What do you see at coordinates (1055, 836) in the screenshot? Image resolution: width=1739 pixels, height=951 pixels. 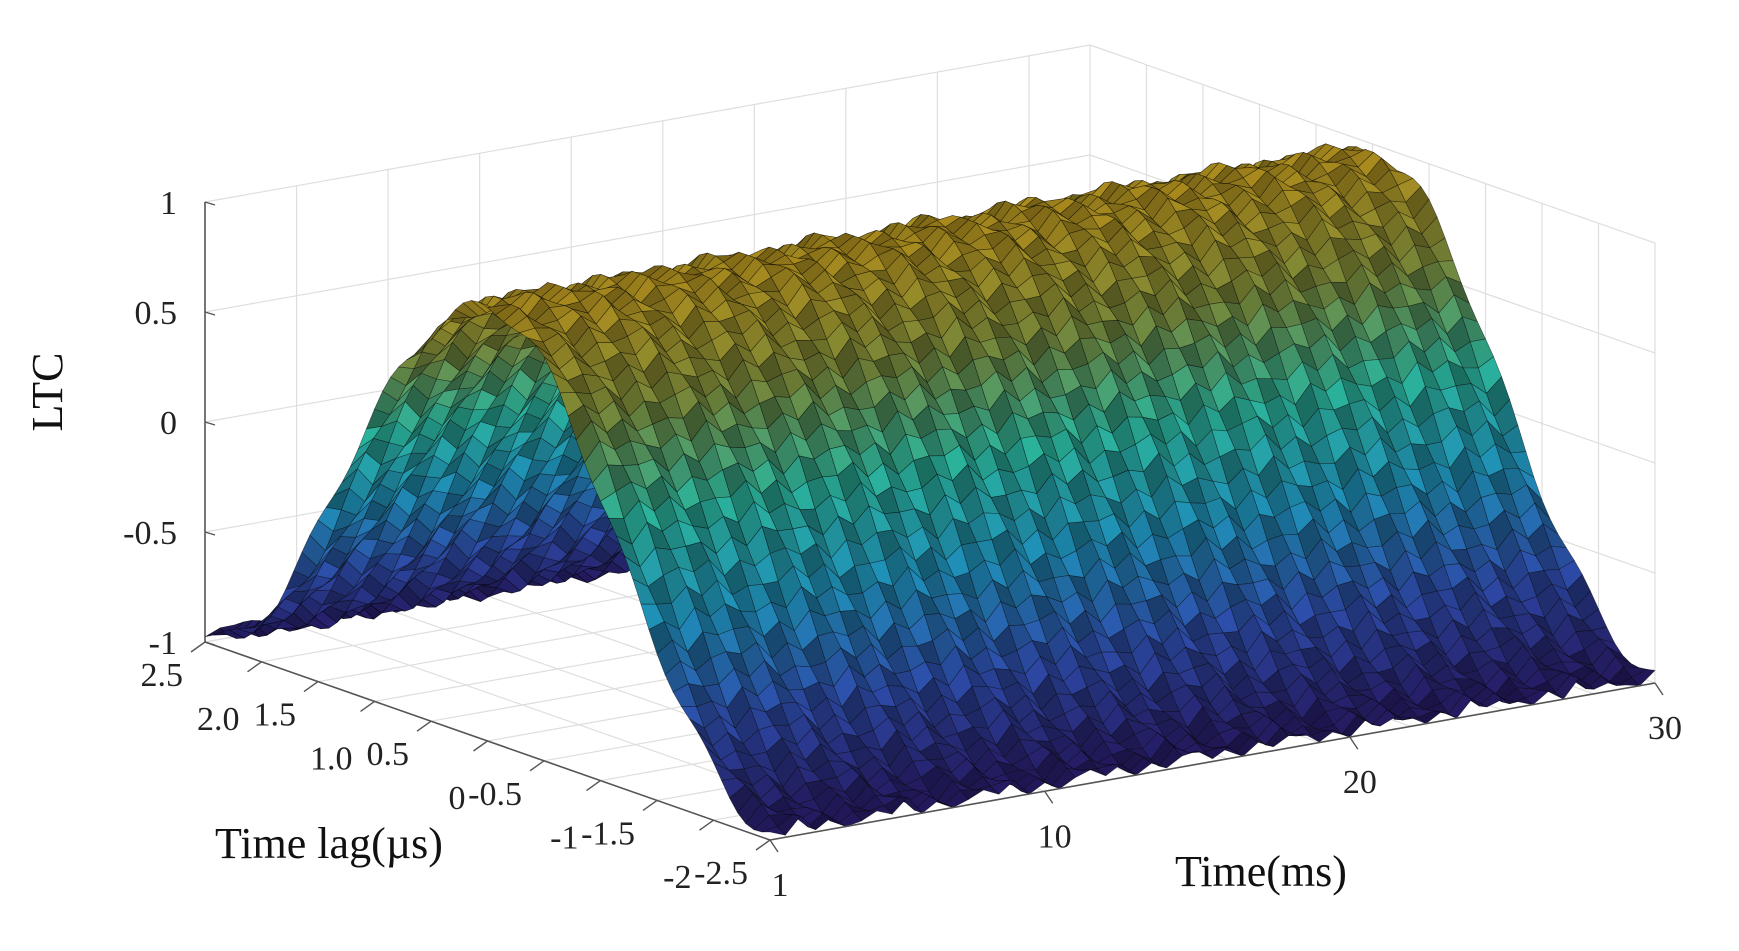 I see `time-tick-label: 10` at bounding box center [1055, 836].